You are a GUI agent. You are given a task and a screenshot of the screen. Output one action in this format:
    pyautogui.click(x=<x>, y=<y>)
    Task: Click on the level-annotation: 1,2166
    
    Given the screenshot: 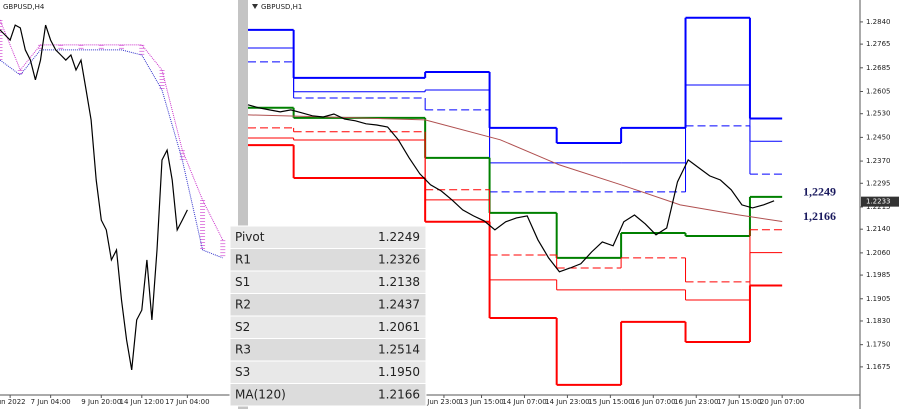 What is the action you would take?
    pyautogui.click(x=819, y=216)
    